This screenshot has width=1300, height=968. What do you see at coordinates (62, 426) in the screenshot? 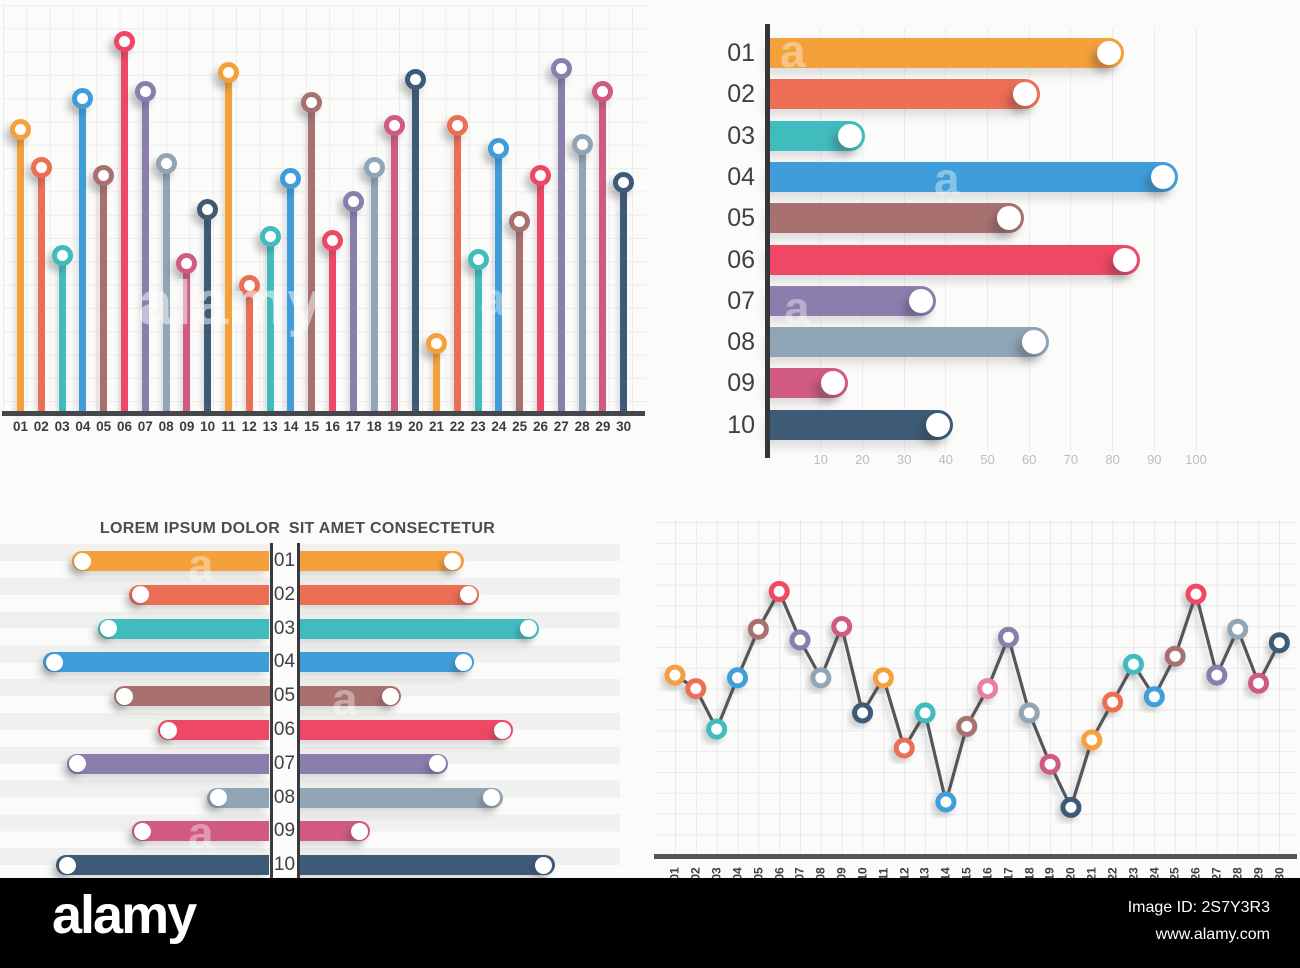
I see `lollipop-axis-label: 03` at bounding box center [62, 426].